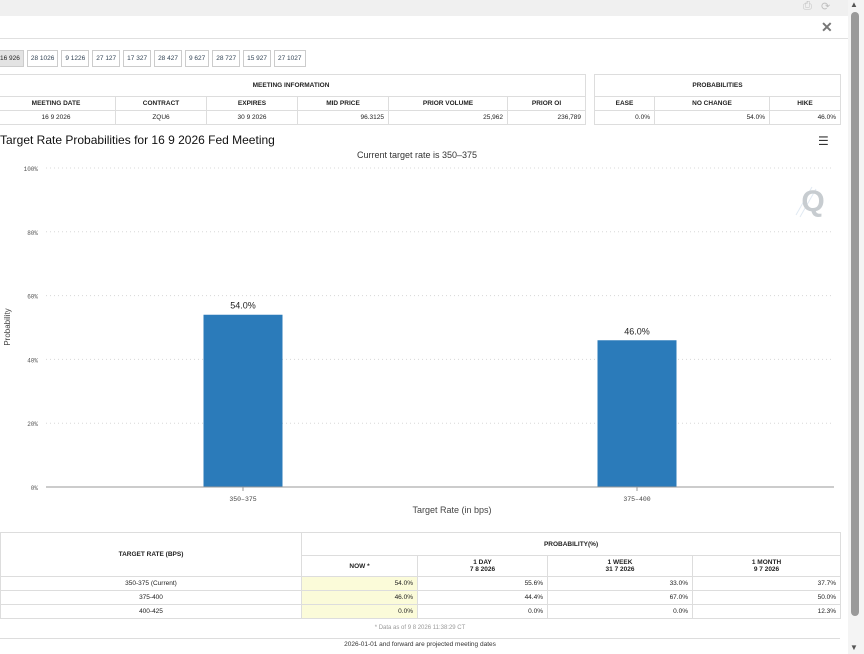 This screenshot has width=864, height=654. What do you see at coordinates (31, 329) in the screenshot?
I see `y-axis-ticks: 0% 20% 40% 60% 80% 100%` at bounding box center [31, 329].